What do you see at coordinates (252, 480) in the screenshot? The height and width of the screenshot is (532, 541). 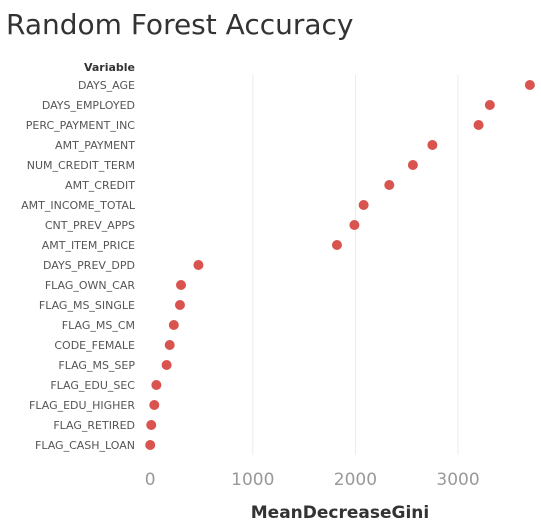 I see `x-tick-label: 1000` at bounding box center [252, 480].